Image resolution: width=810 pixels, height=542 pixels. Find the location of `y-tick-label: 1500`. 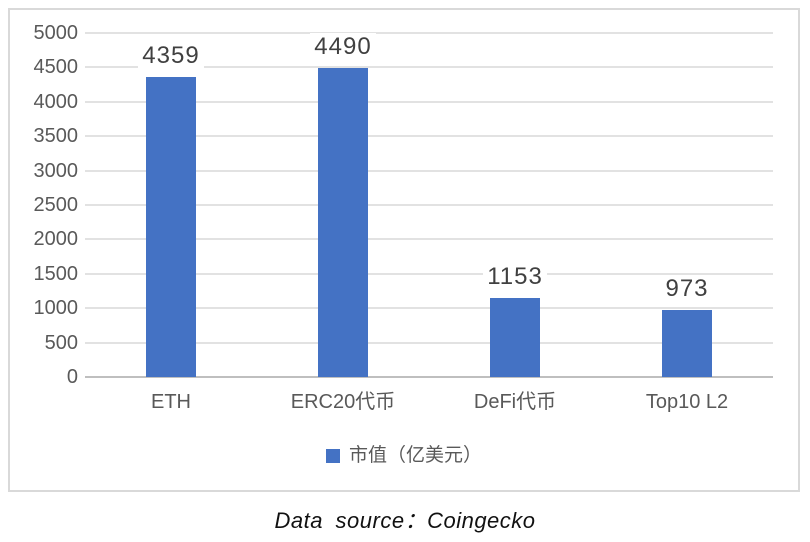

y-tick-label: 1500 is located at coordinates (56, 273).